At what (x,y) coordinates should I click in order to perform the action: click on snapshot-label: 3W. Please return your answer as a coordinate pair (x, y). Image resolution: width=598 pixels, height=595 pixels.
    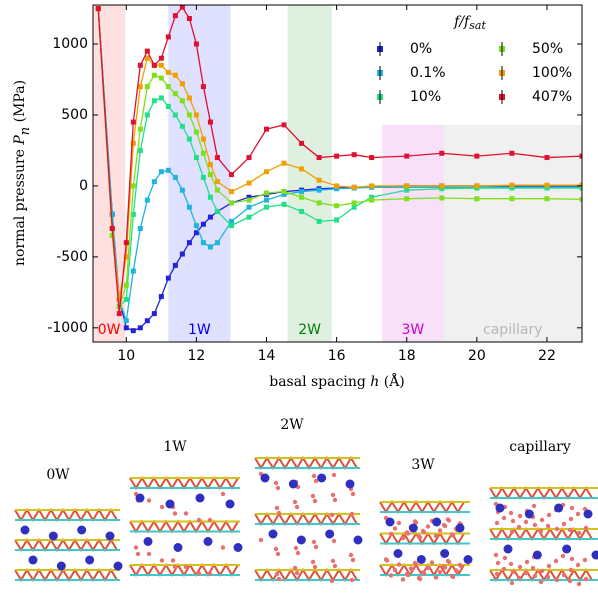
    Looking at the image, I should click on (423, 465).